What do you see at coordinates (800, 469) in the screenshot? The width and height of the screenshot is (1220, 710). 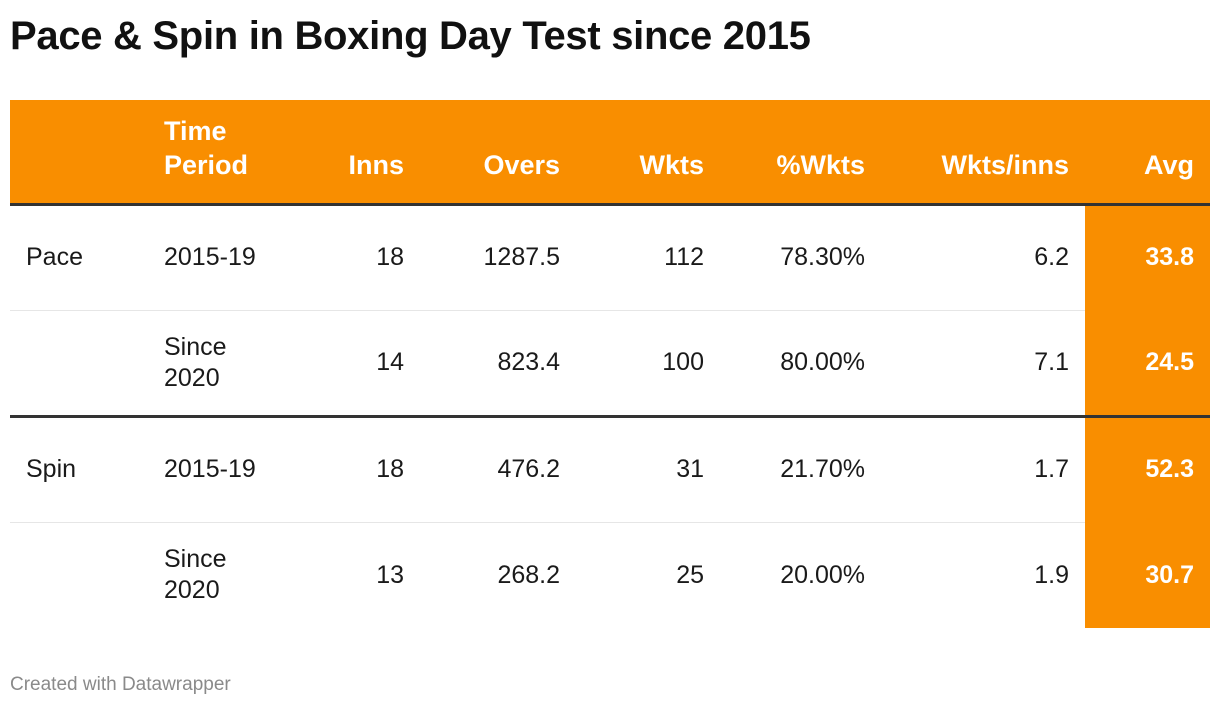 I see `table-cell: 21.70%` at bounding box center [800, 469].